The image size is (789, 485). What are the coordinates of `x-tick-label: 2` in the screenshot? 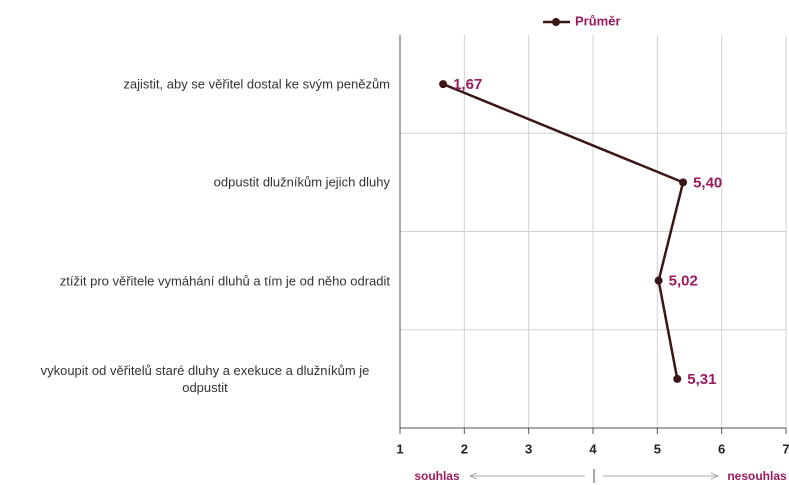 It's located at (464, 448).